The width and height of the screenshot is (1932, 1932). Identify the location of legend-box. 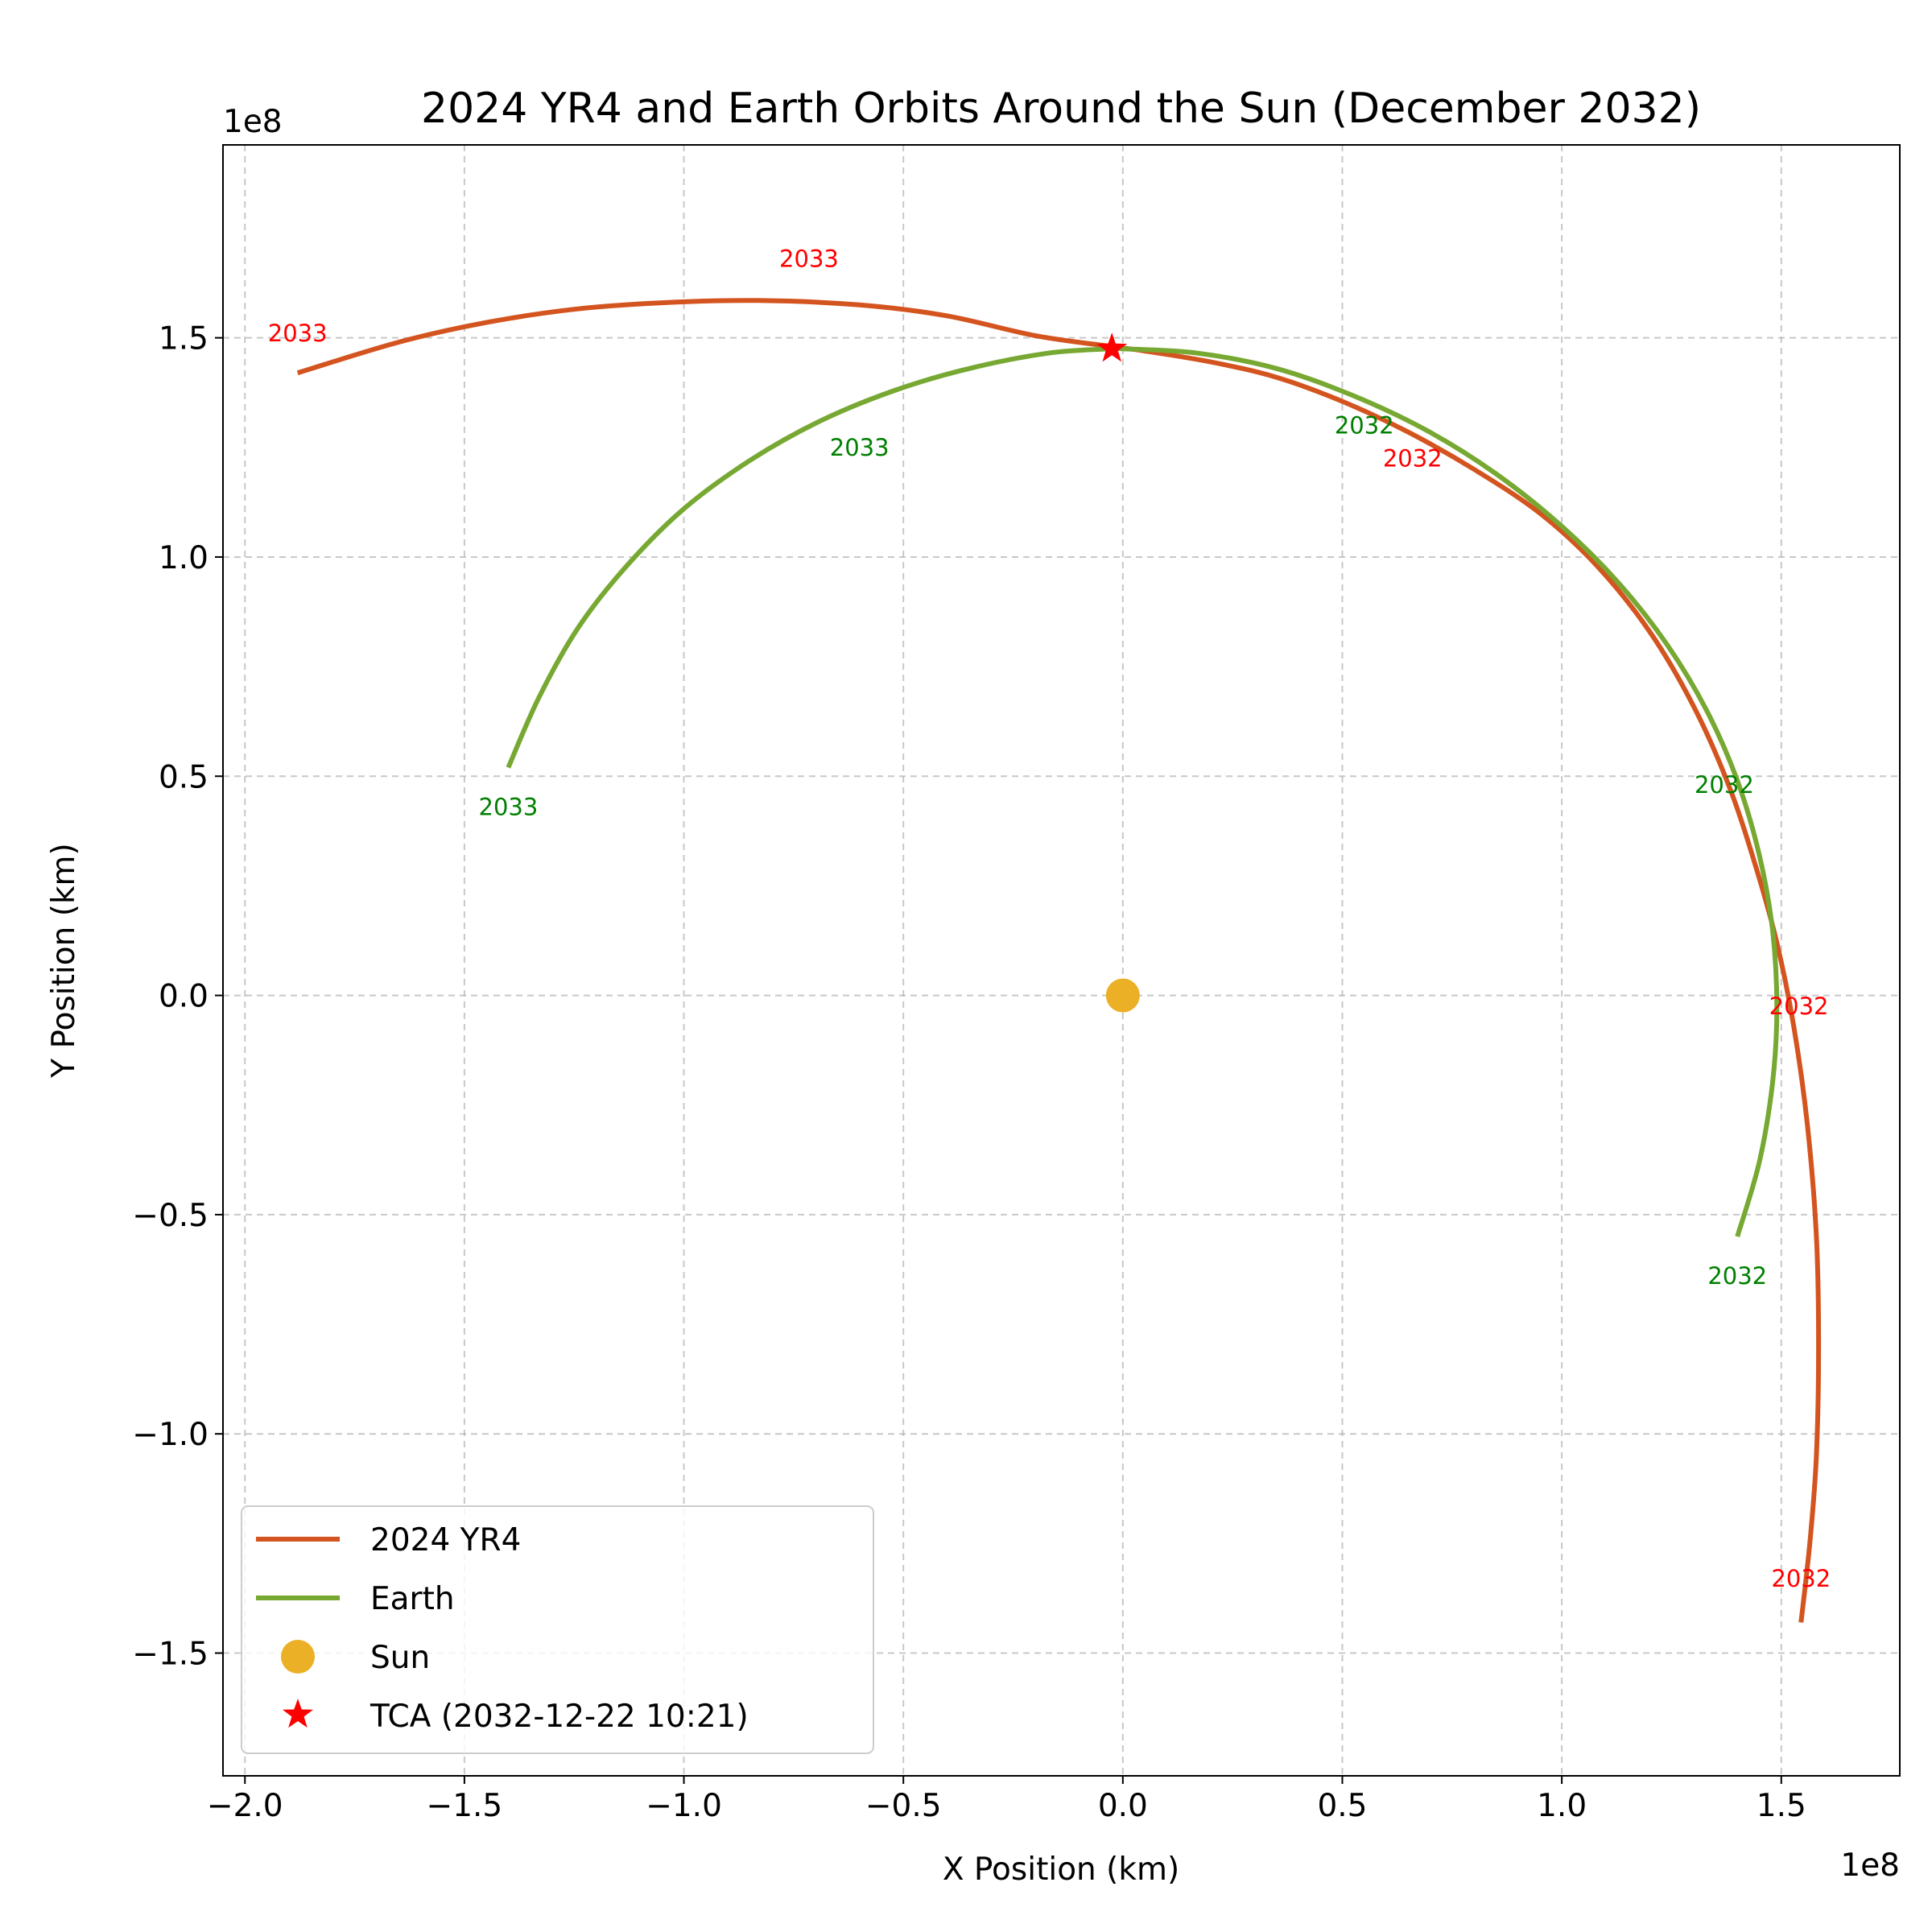
(557, 1629).